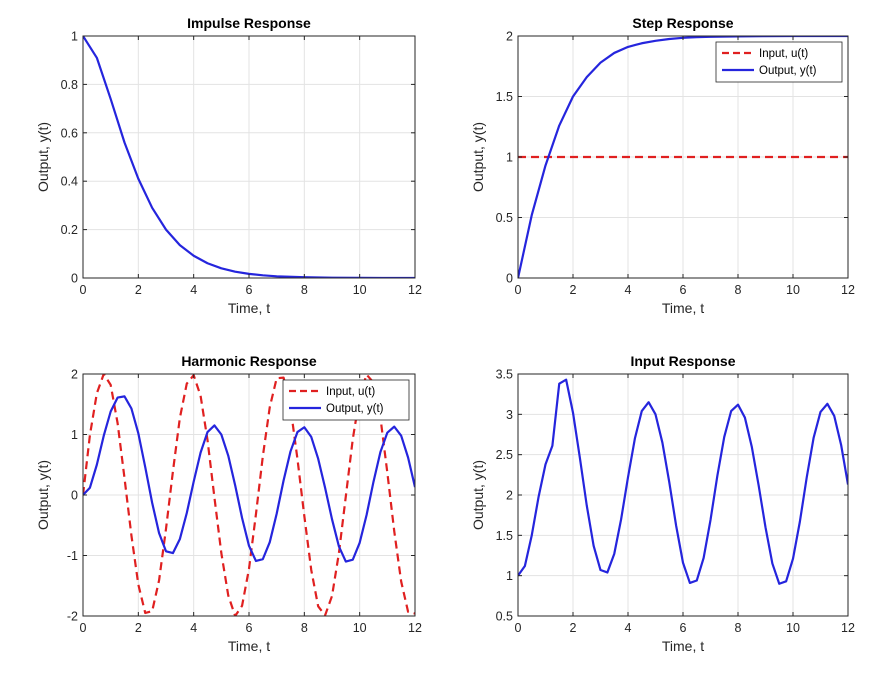 The image size is (889, 691). Describe the element at coordinates (504, 375) in the screenshot. I see `y-tick-label: 3.5` at that location.